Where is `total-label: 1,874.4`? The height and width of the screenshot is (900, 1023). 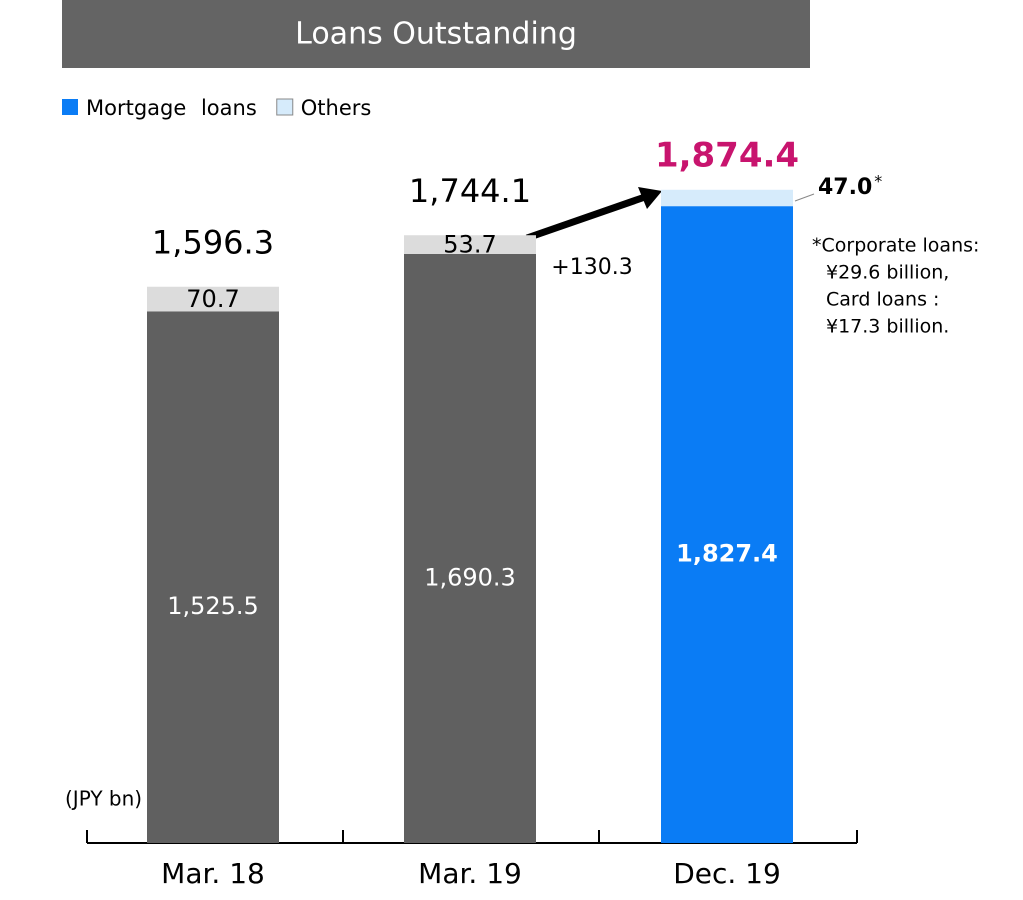
total-label: 1,874.4 is located at coordinates (727, 155).